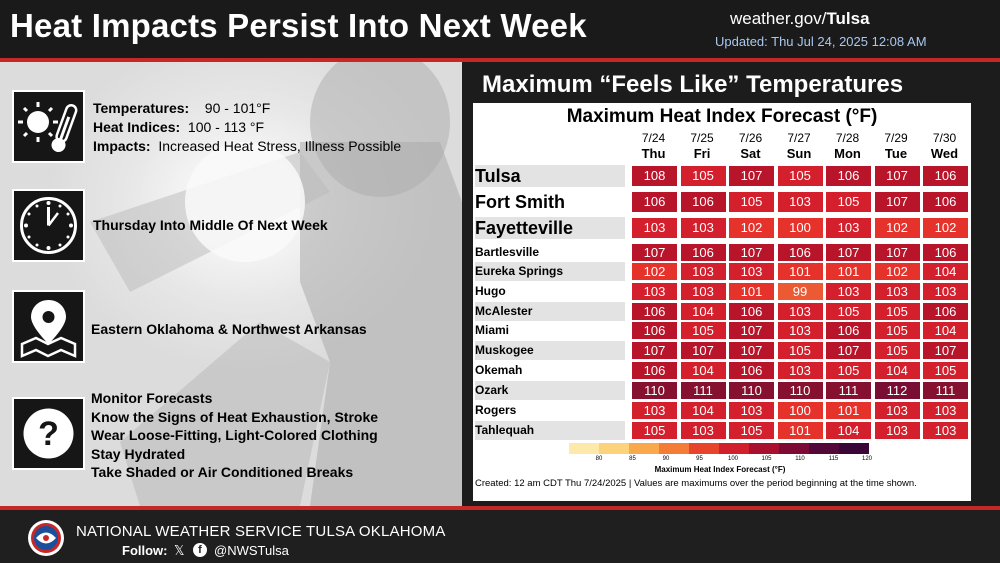 The height and width of the screenshot is (563, 1000). What do you see at coordinates (280, 146) in the screenshot?
I see `impacts-value: Increased Heat Stress, Illness Possible` at bounding box center [280, 146].